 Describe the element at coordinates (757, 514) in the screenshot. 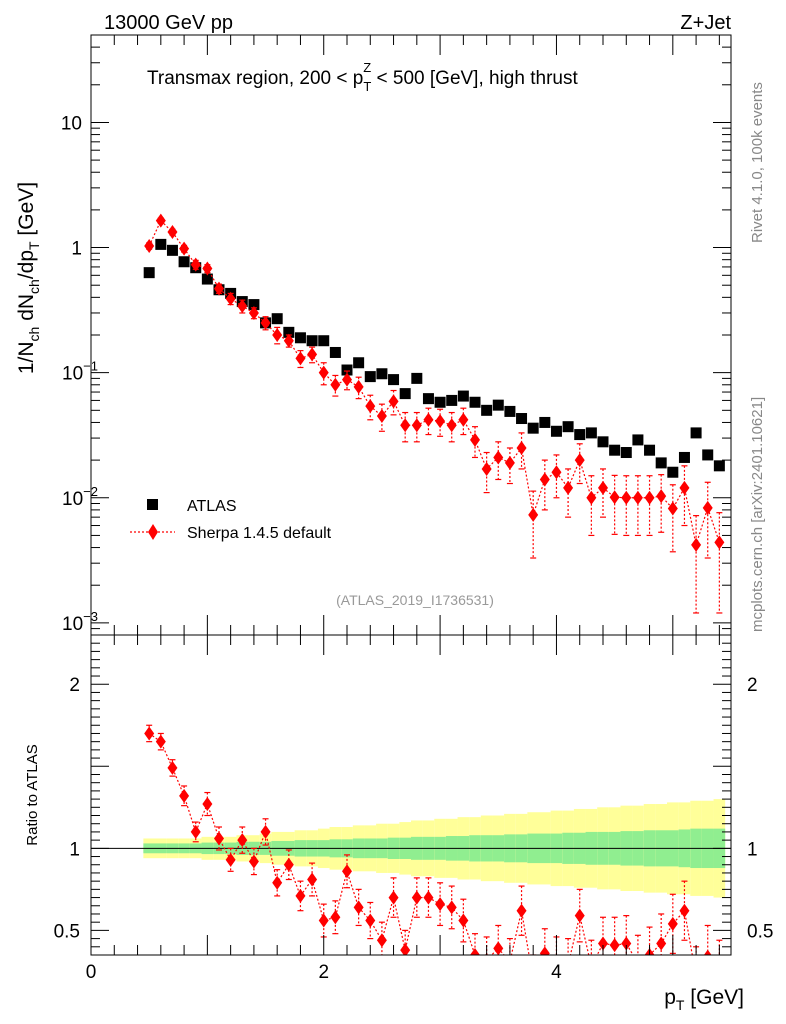

I see `mcplots-label: mcplots.cern.ch [arXiv:2401.10621]` at that location.